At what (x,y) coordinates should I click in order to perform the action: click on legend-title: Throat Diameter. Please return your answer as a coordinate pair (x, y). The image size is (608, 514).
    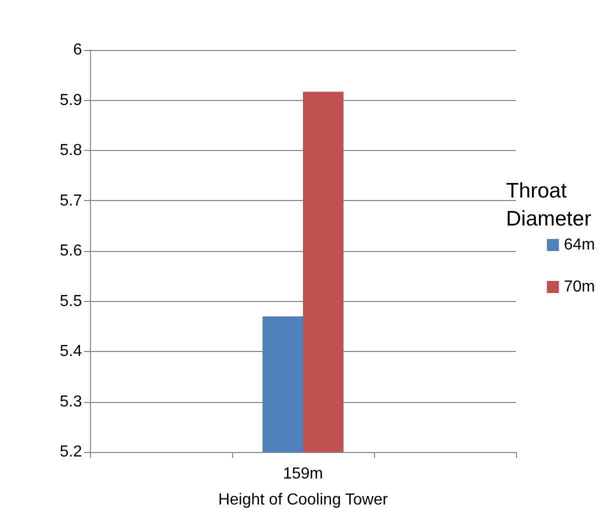
    Looking at the image, I should click on (549, 205).